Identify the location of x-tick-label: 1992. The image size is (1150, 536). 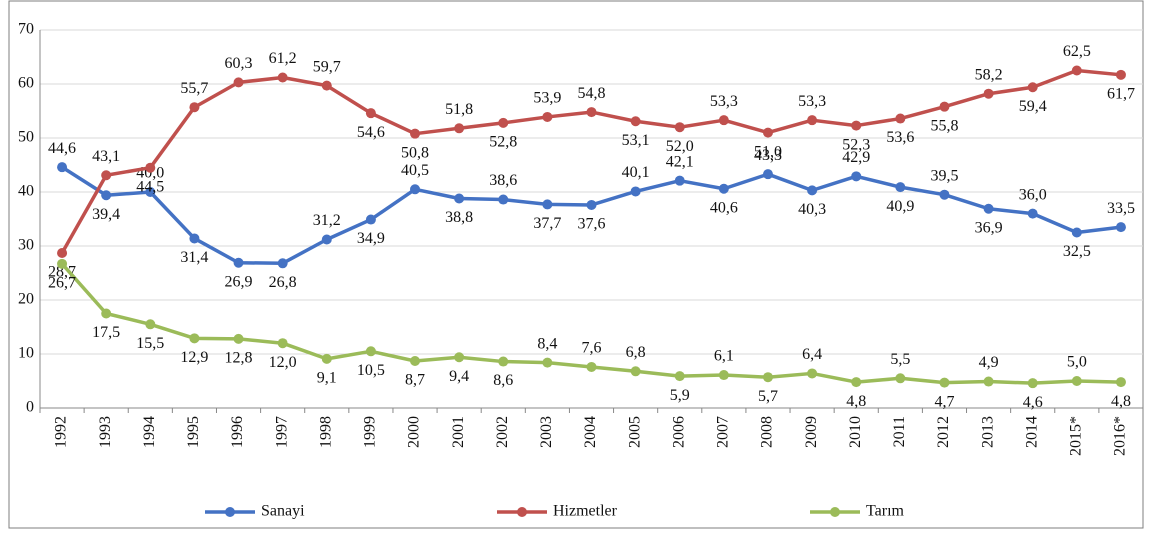
(61, 432).